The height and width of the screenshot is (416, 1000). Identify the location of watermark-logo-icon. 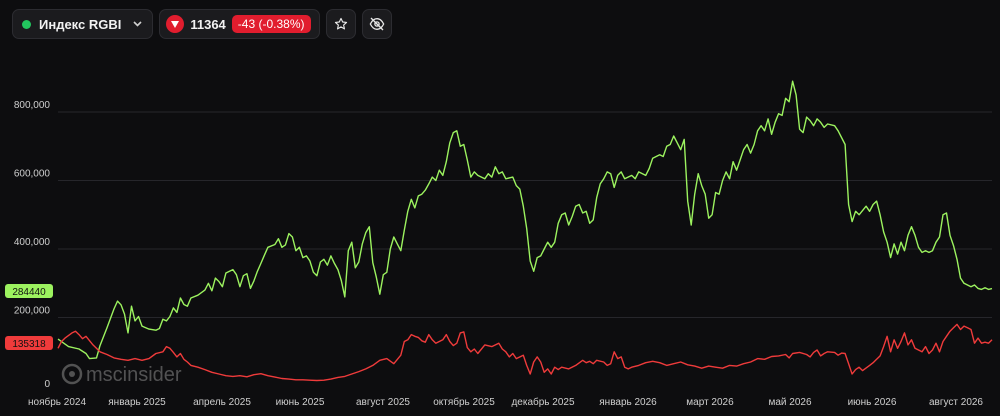
(72, 374).